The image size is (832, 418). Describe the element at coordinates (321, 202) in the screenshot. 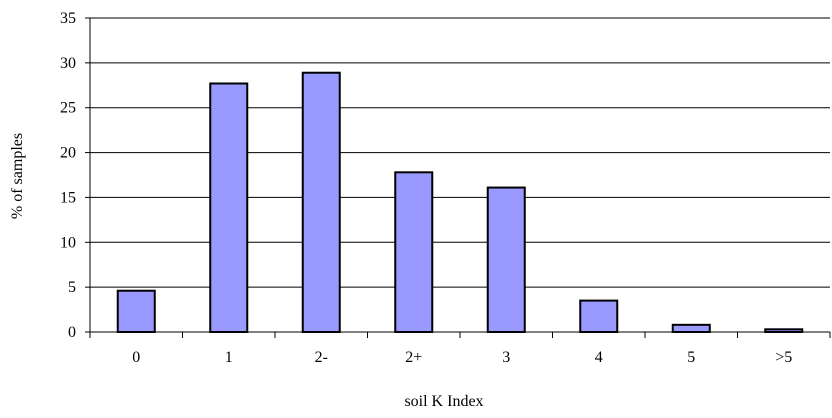

I see `bar-2-` at that location.